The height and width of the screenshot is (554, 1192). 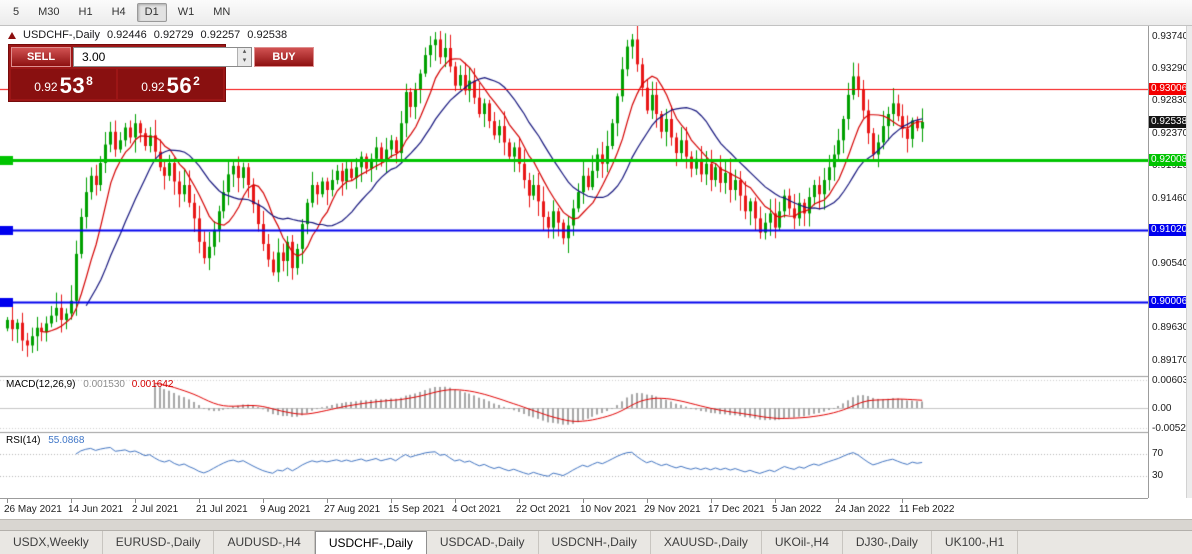 What do you see at coordinates (51, 542) in the screenshot?
I see `chart-tab-usdx-weekly: USDX,Weekly` at bounding box center [51, 542].